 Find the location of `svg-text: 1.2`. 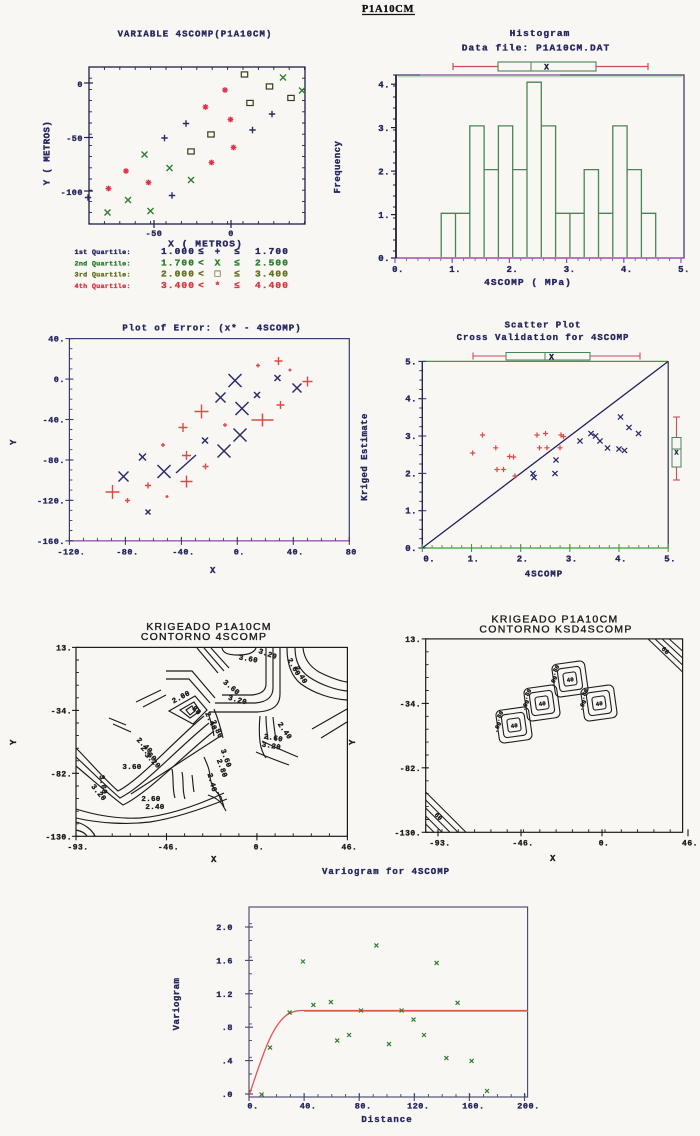

svg-text: 1.2 is located at coordinates (224, 995).